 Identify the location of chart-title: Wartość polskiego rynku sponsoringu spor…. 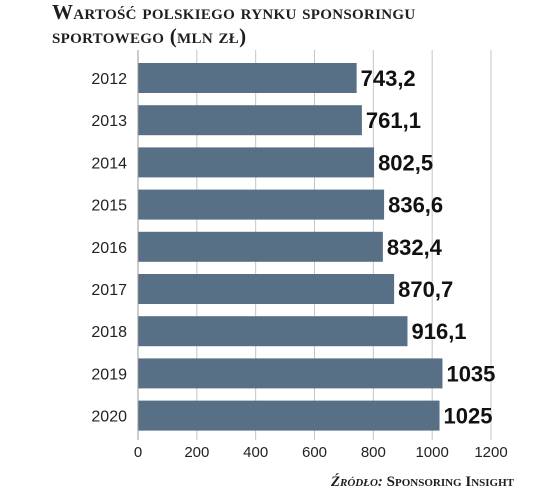
(234, 24).